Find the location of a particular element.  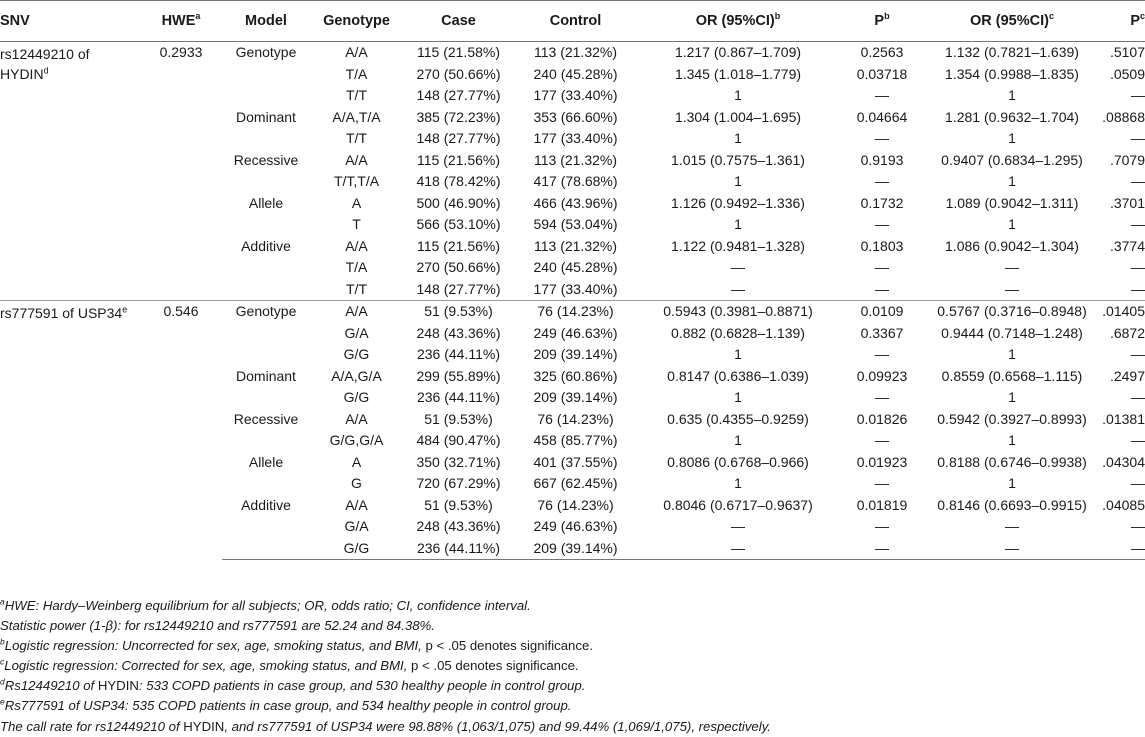

cell-hwe: 0.546 is located at coordinates (181, 430).